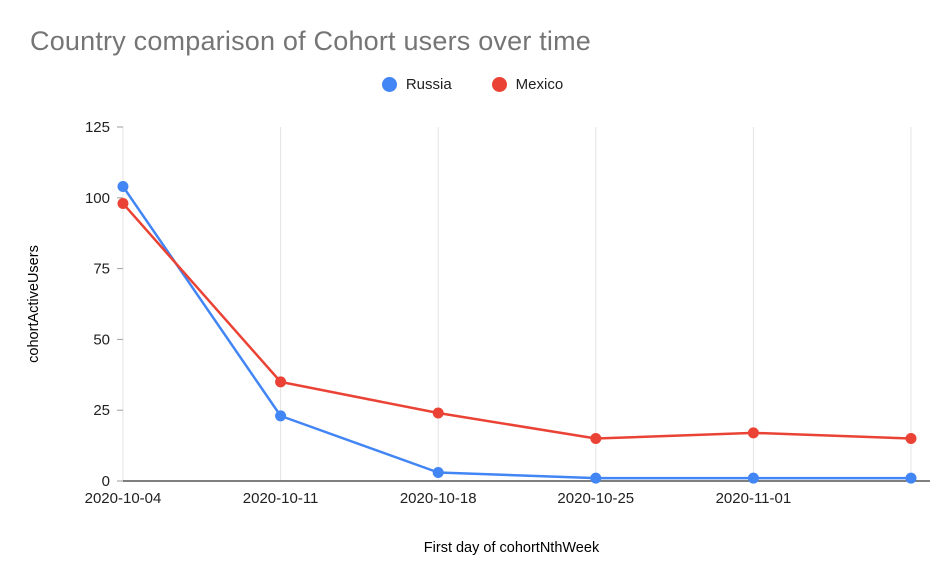 Image resolution: width=945 pixels, height=584 pixels. I want to click on y-tick-label: 75, so click(101, 269).